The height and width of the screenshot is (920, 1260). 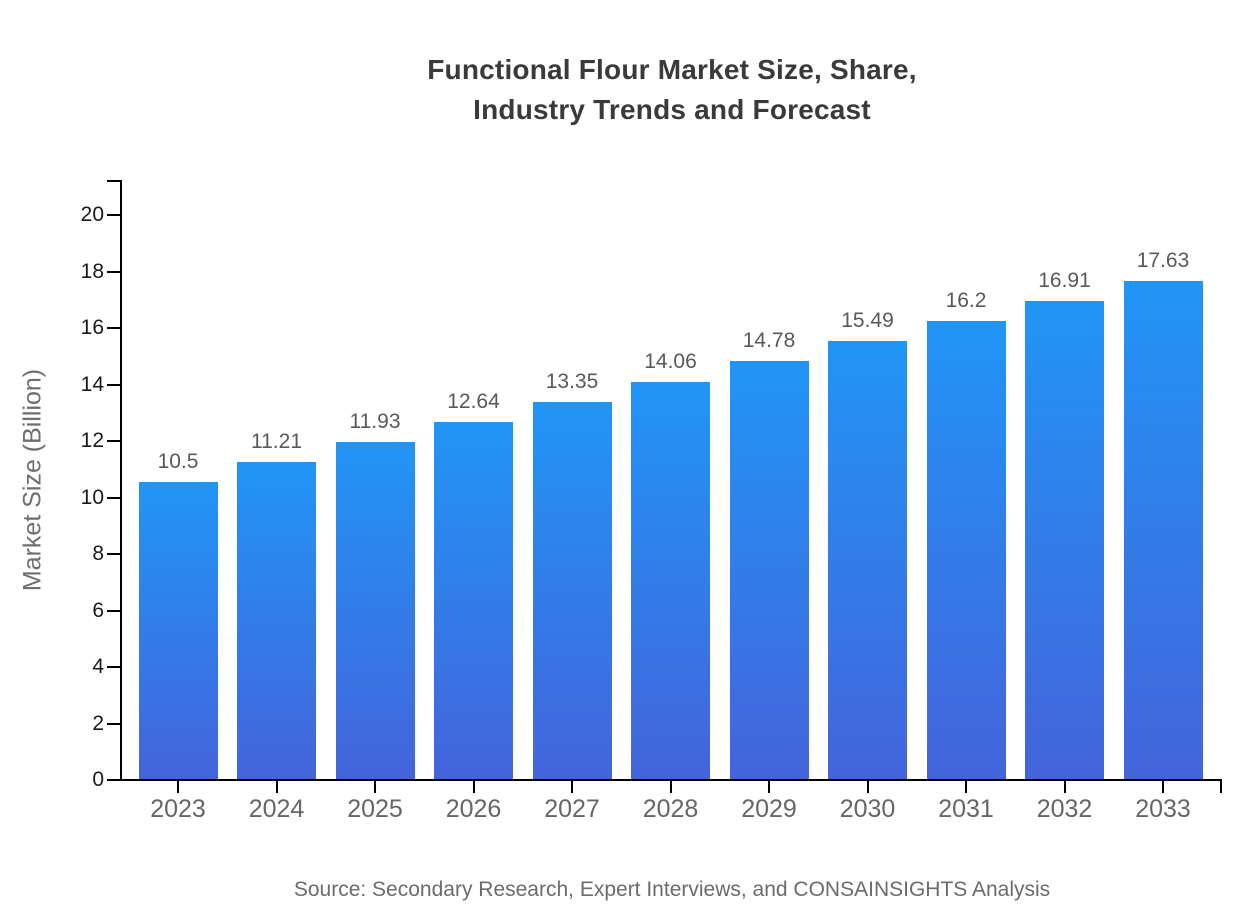 What do you see at coordinates (92, 327) in the screenshot?
I see `y-tick-label: 16` at bounding box center [92, 327].